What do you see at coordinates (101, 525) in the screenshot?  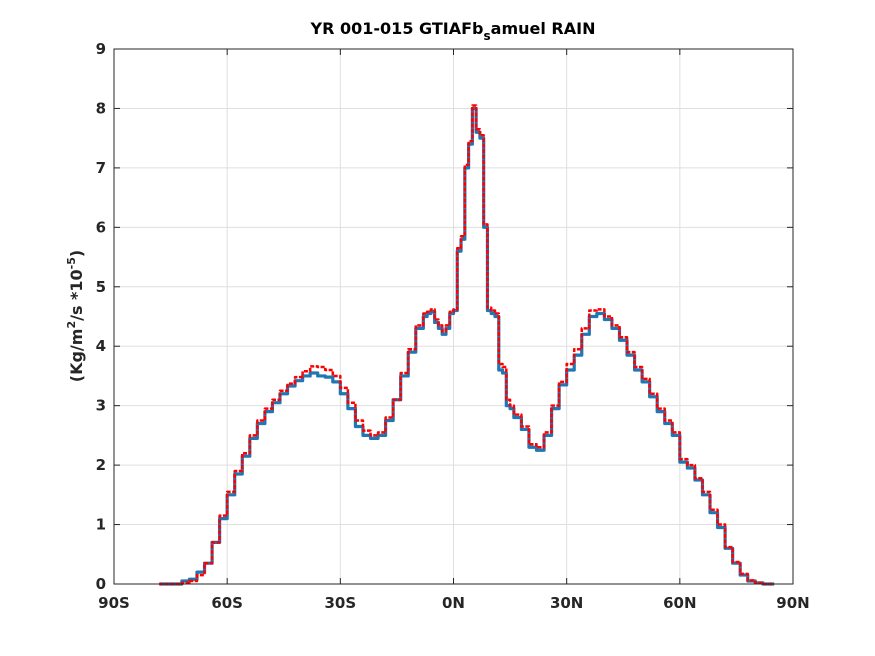 I see `y-tick-label: 1` at bounding box center [101, 525].